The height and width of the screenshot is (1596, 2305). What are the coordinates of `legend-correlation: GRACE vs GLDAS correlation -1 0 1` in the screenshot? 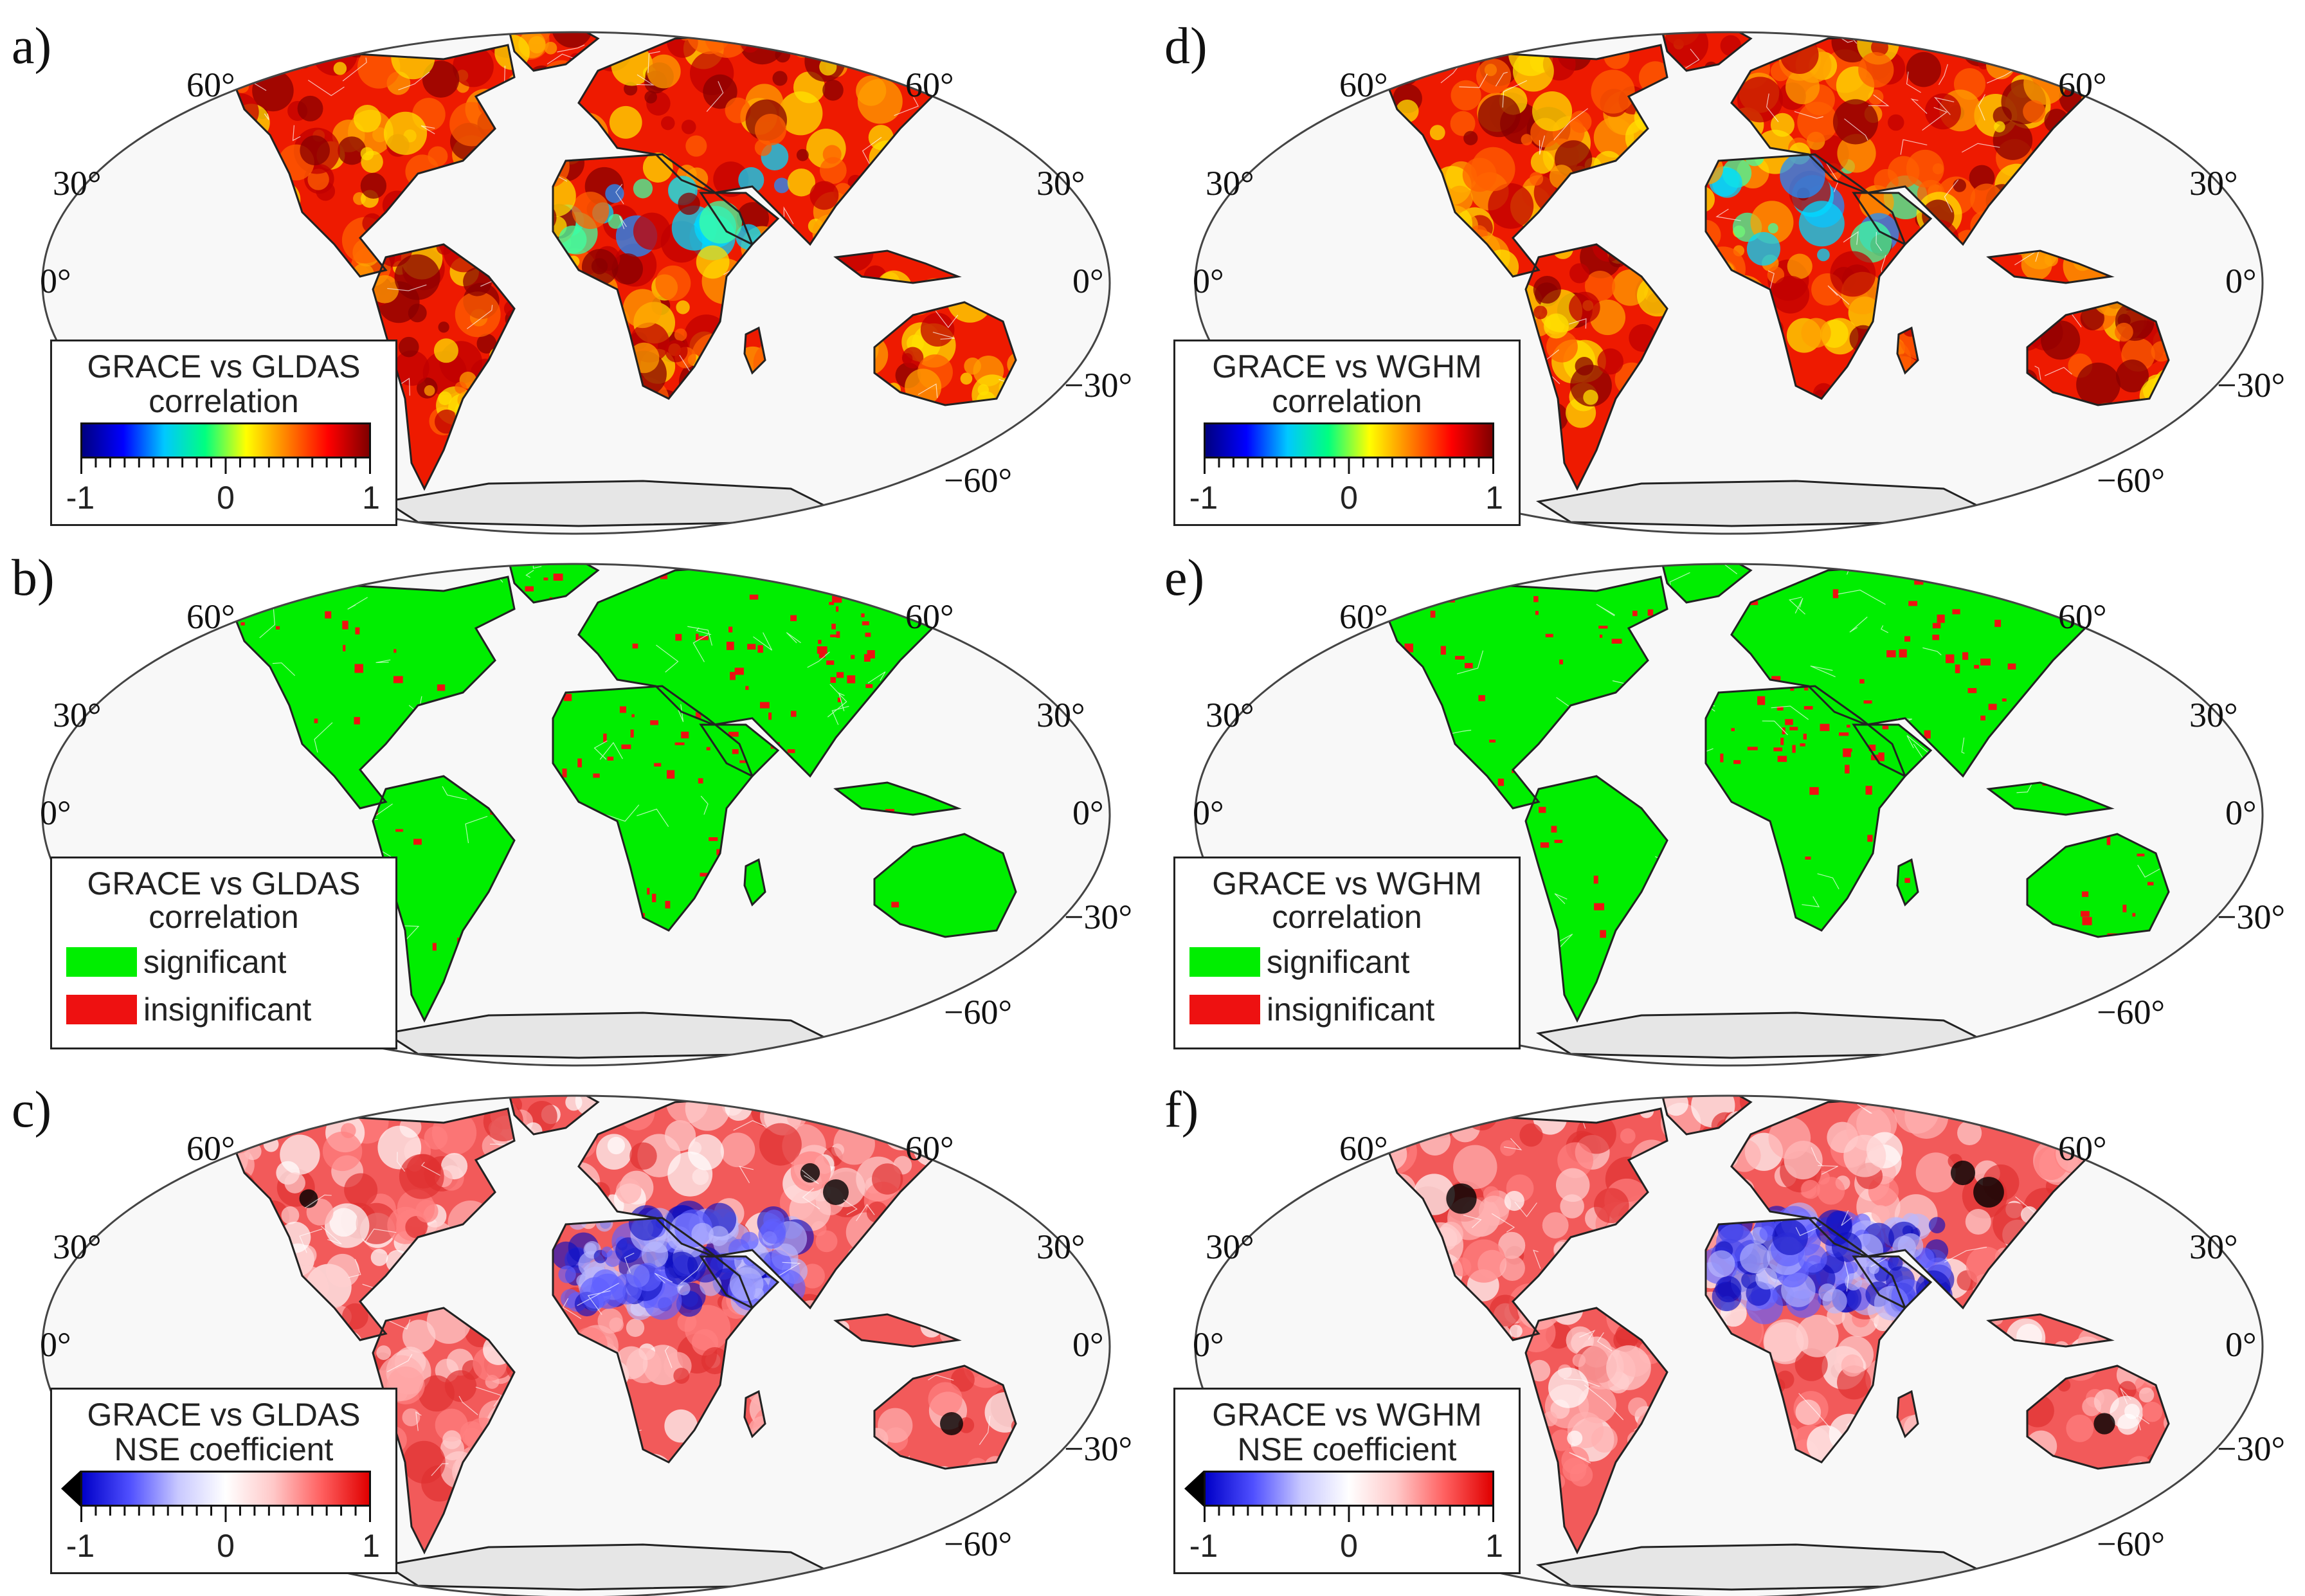 It's located at (223, 433).